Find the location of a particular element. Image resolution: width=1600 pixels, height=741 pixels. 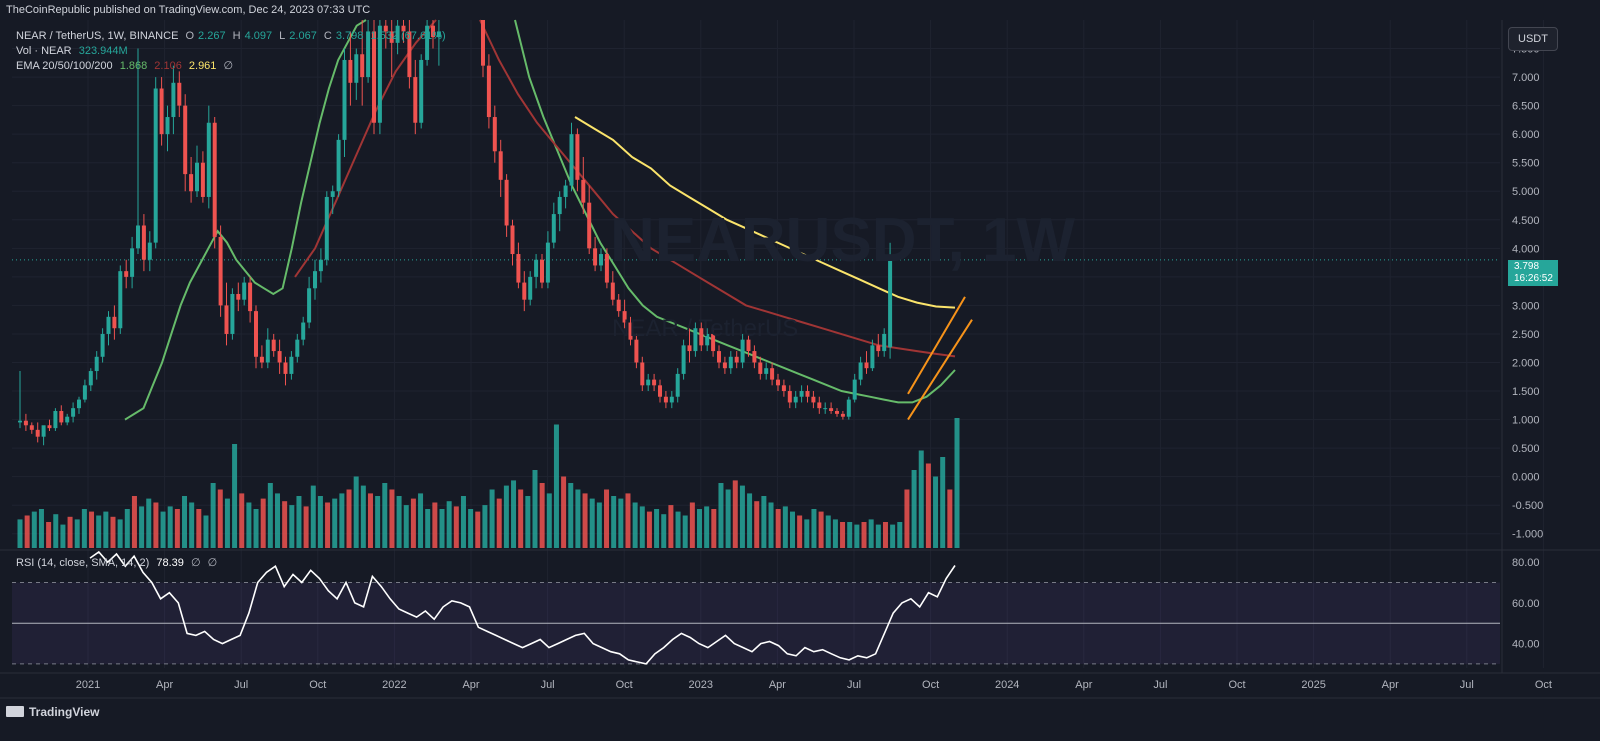

legend-volume: Vol · NEAR 323.944M is located at coordinates (74, 51).